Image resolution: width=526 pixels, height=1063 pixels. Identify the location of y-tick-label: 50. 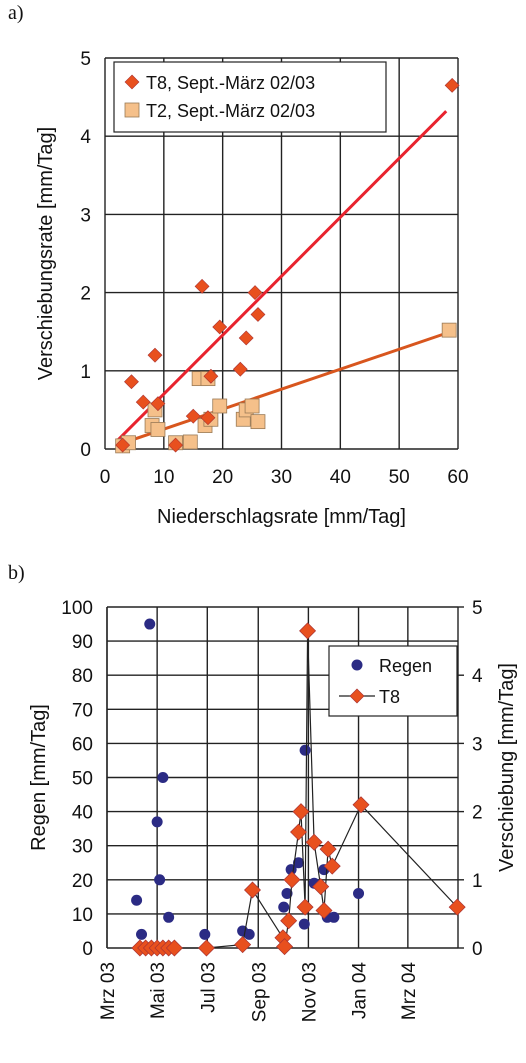
(82, 779).